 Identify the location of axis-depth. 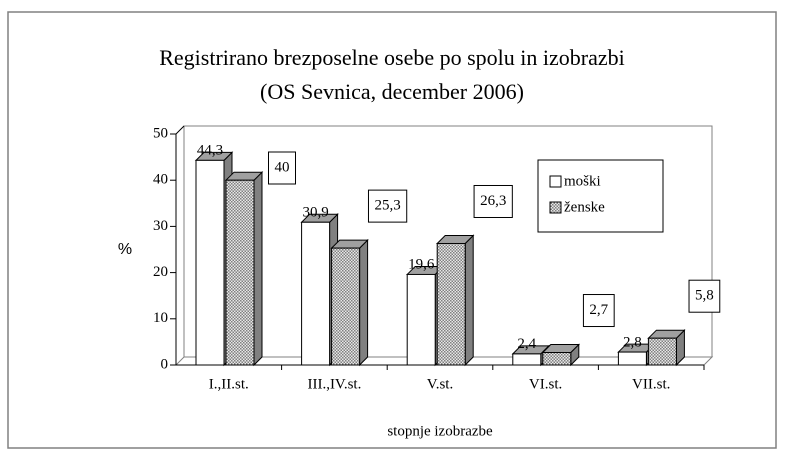
(180, 130).